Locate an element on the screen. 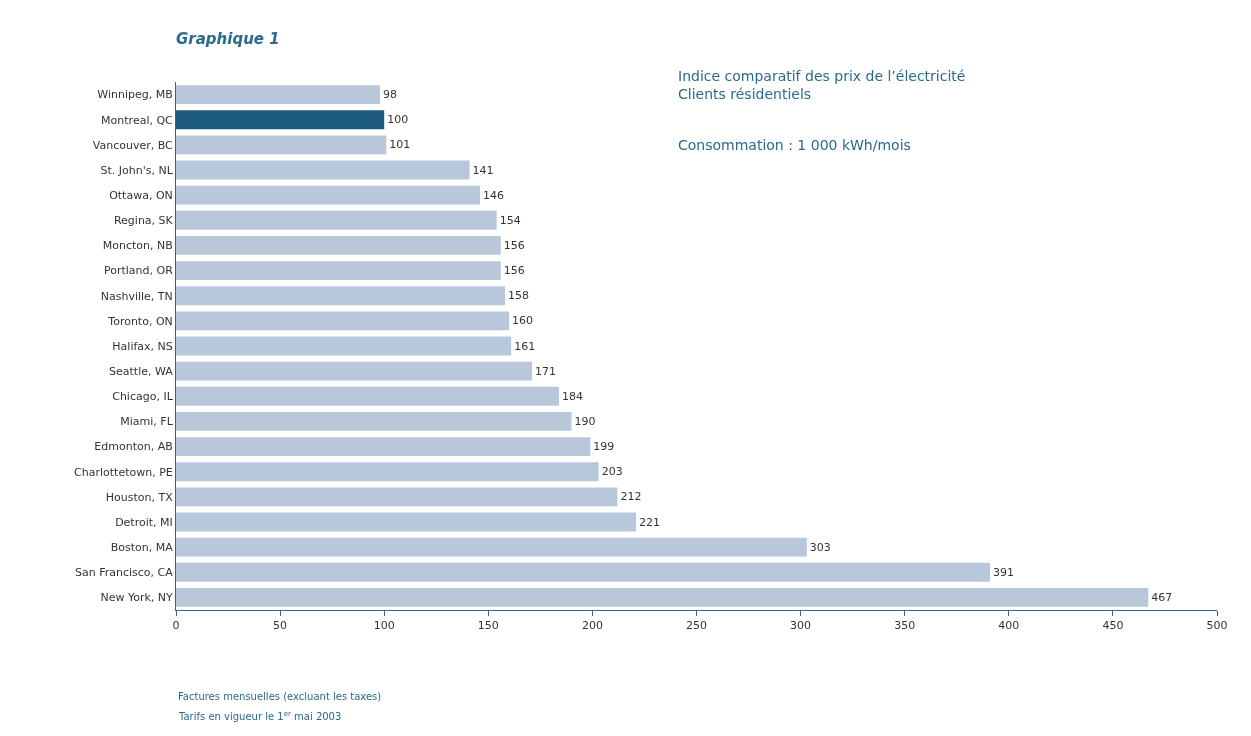 Image resolution: width=1251 pixels, height=736 pixels. data-label: 158 is located at coordinates (518, 296).